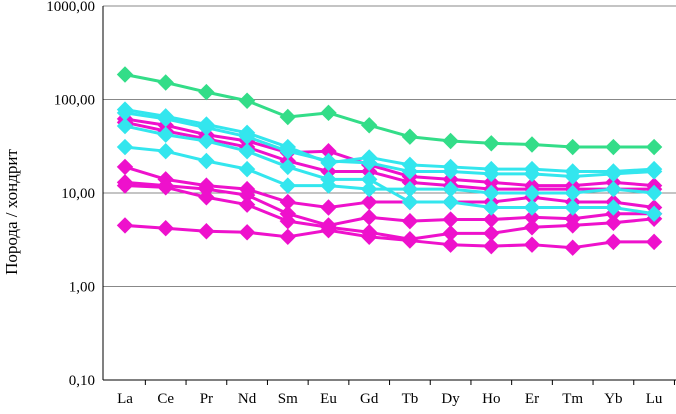 Image resolution: width=676 pixels, height=414 pixels. What do you see at coordinates (288, 399) in the screenshot?
I see `x-tick-label: Sm` at bounding box center [288, 399].